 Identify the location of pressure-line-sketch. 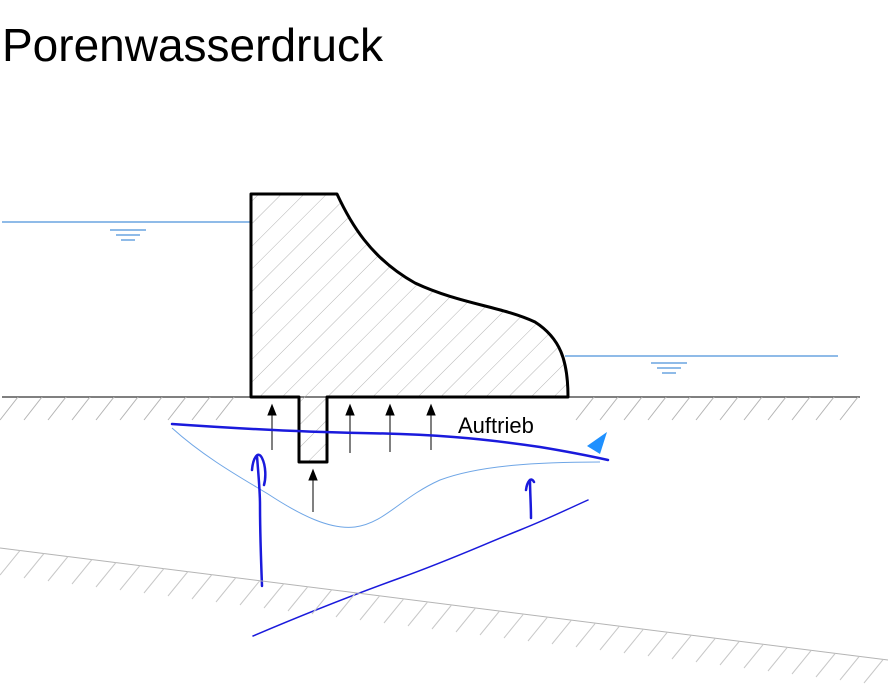
(390, 442).